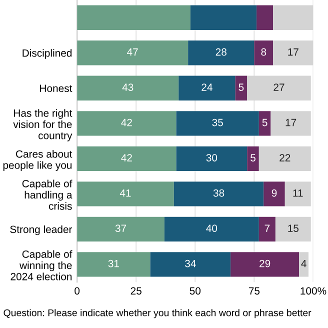  What do you see at coordinates (37, 160) in the screenshot?
I see `y-tick-label: Cares about people like you` at bounding box center [37, 160].